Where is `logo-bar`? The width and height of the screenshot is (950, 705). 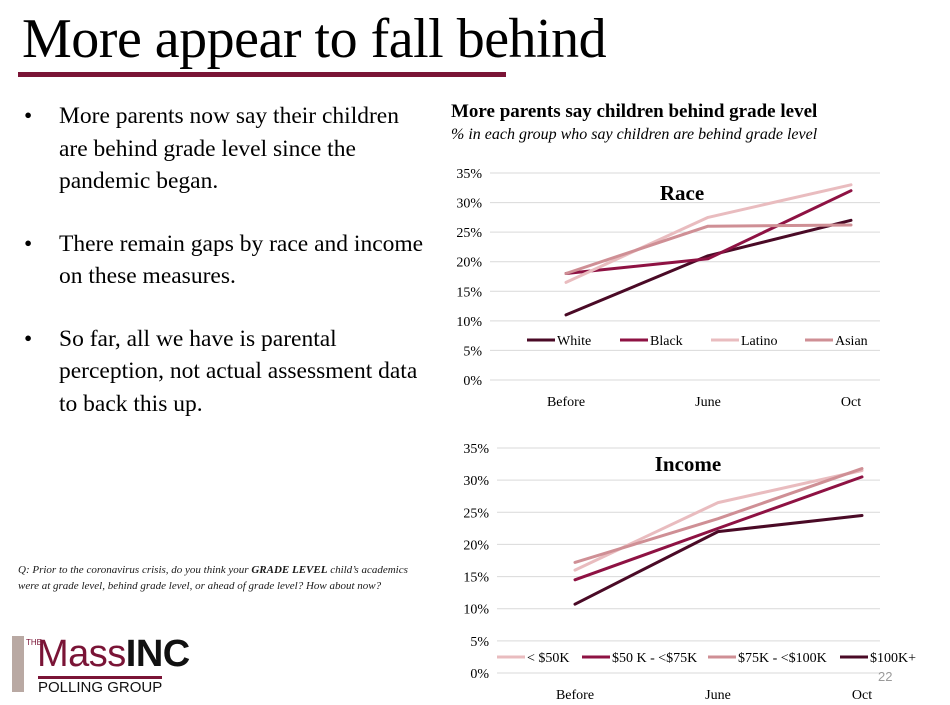 logo-bar is located at coordinates (18, 664).